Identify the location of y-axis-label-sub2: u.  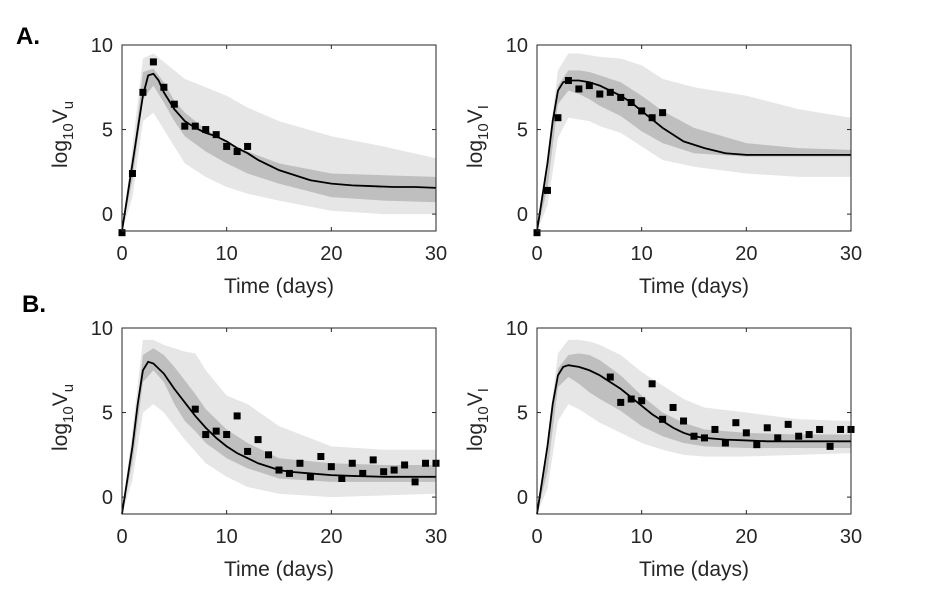
(68, 388).